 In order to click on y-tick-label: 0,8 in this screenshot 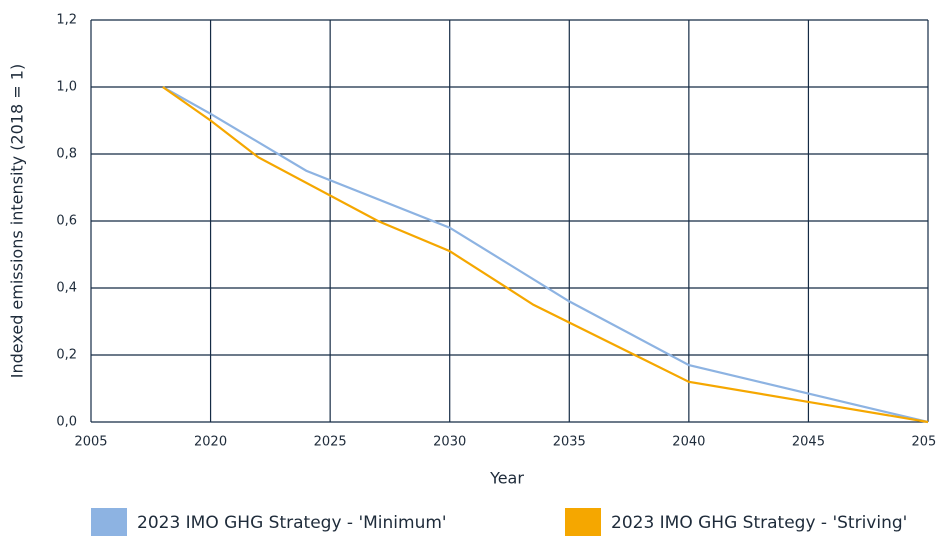, I will do `click(66, 154)`.